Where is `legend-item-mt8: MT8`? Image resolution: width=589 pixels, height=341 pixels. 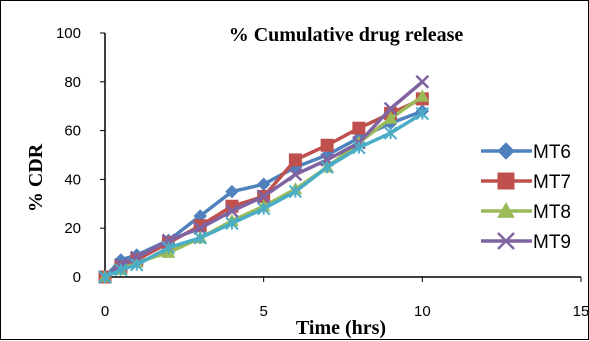
legend-item-mt8: MT8 is located at coordinates (526, 212).